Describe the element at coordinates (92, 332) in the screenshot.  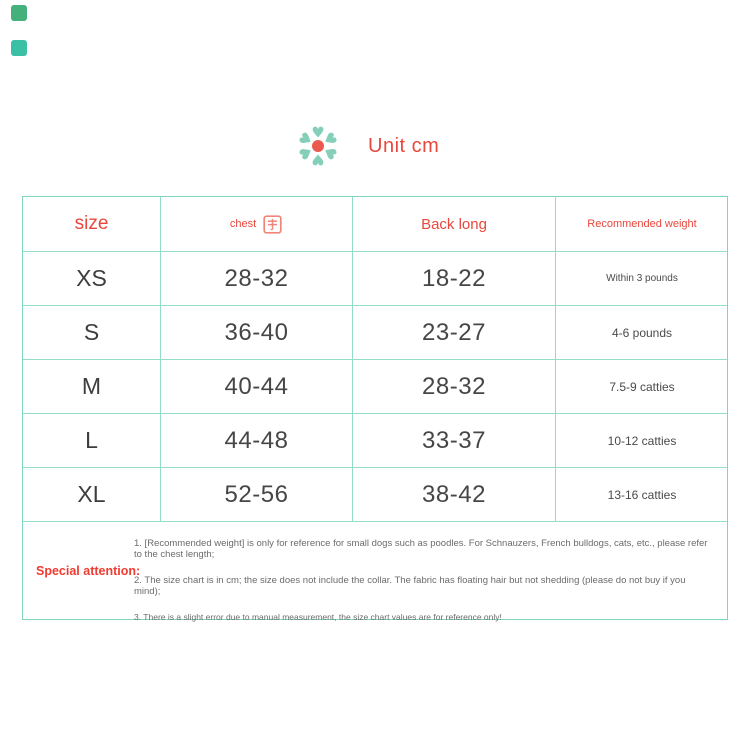
I see `size-cell: S` at that location.